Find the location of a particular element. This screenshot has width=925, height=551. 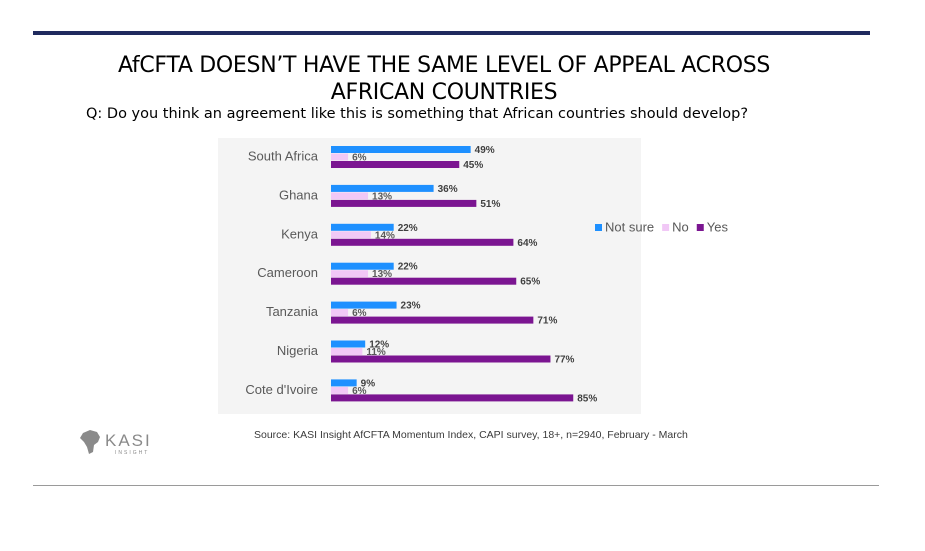

data-label: 14% is located at coordinates (385, 235).